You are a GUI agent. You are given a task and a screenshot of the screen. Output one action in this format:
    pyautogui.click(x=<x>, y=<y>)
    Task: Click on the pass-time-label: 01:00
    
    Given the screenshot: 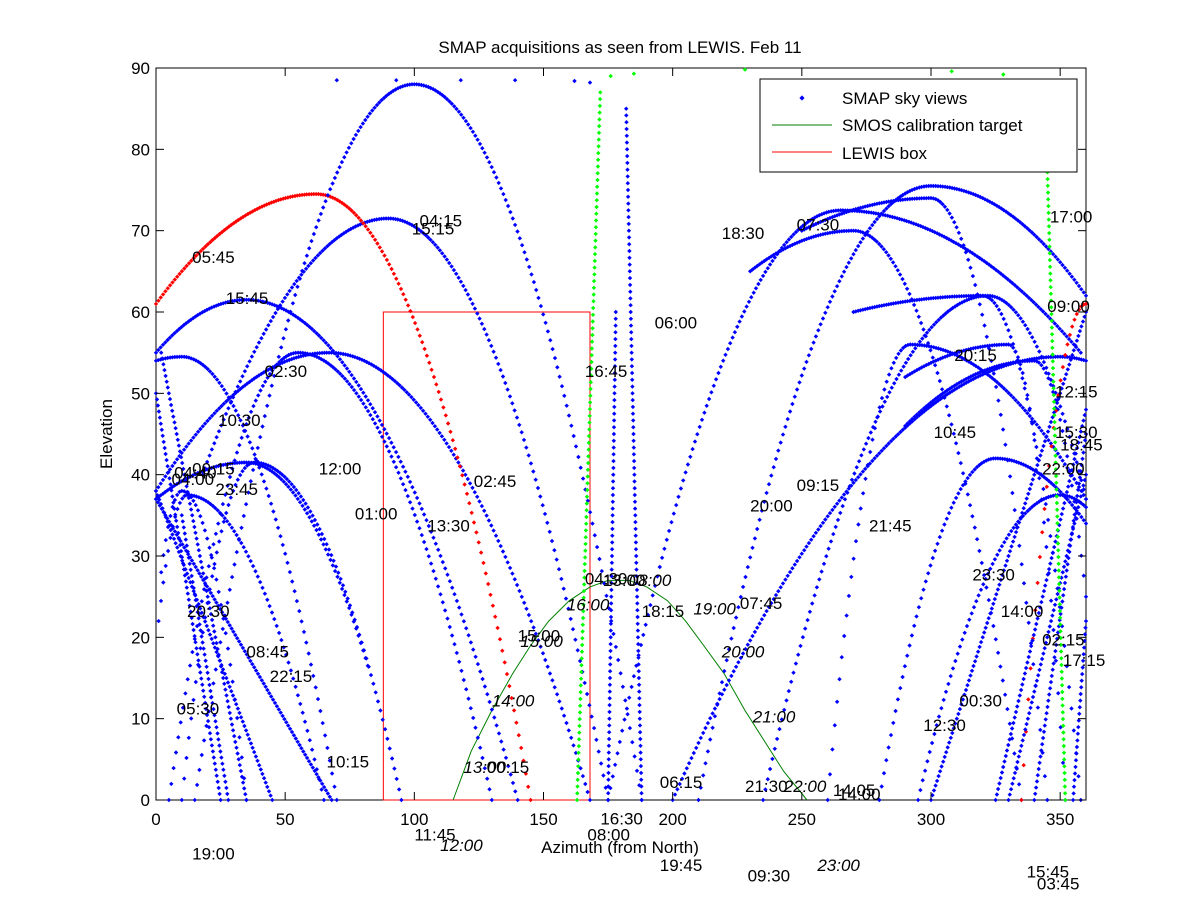 What is the action you would take?
    pyautogui.click(x=376, y=513)
    